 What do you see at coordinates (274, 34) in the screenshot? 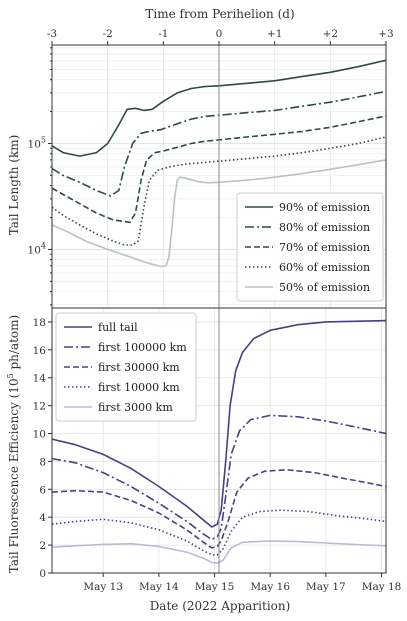
I see `top-x-tick-label: +1` at bounding box center [274, 34].